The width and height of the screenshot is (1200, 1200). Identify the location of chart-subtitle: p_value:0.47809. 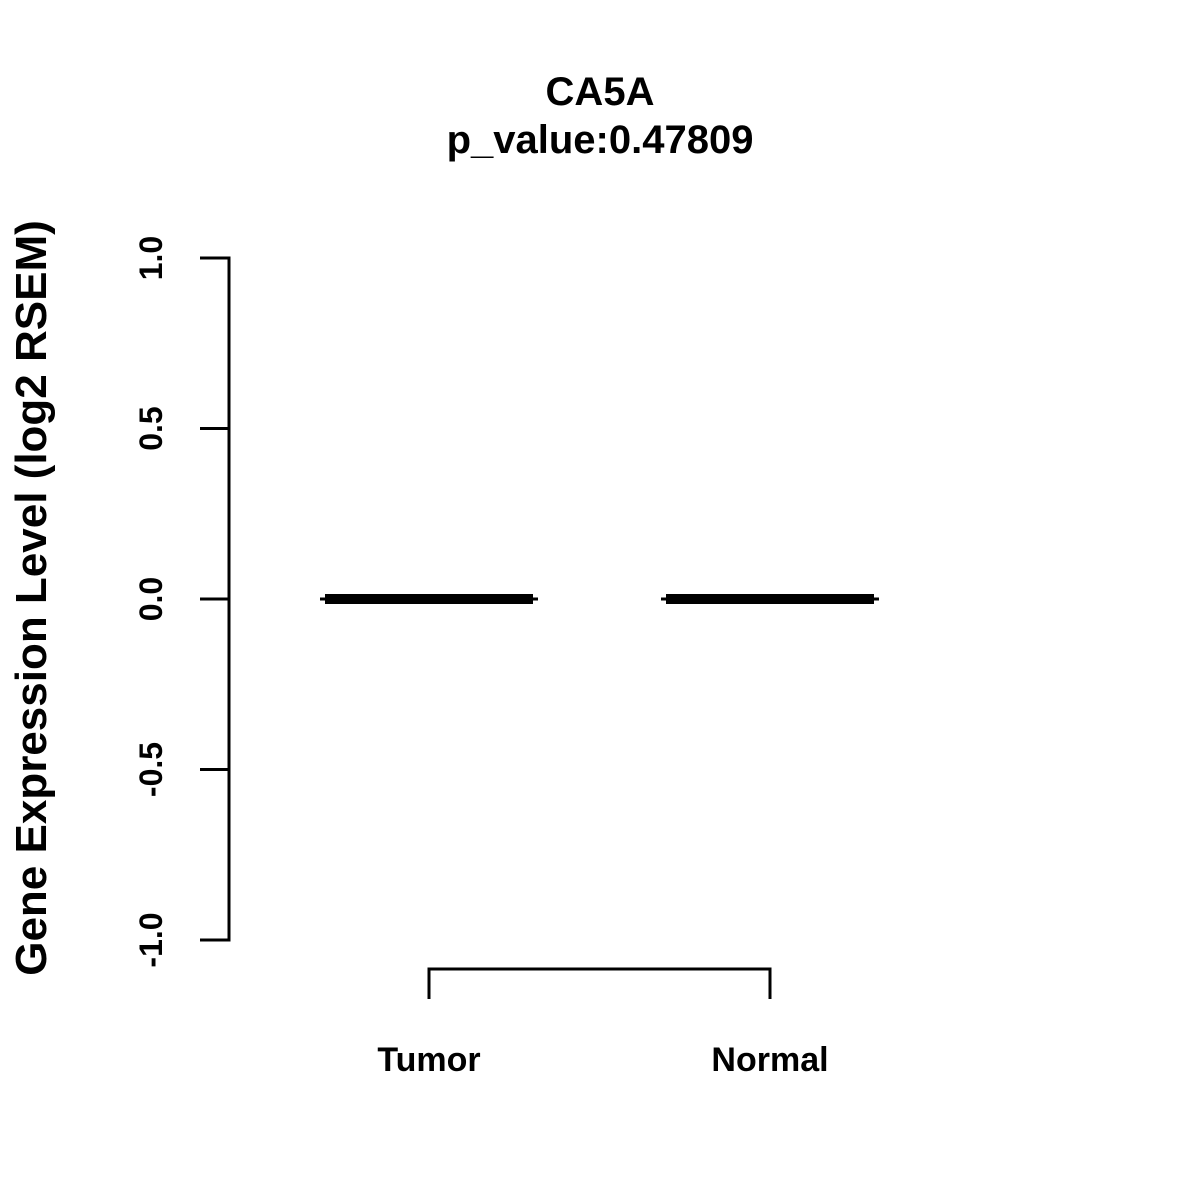
(600, 140).